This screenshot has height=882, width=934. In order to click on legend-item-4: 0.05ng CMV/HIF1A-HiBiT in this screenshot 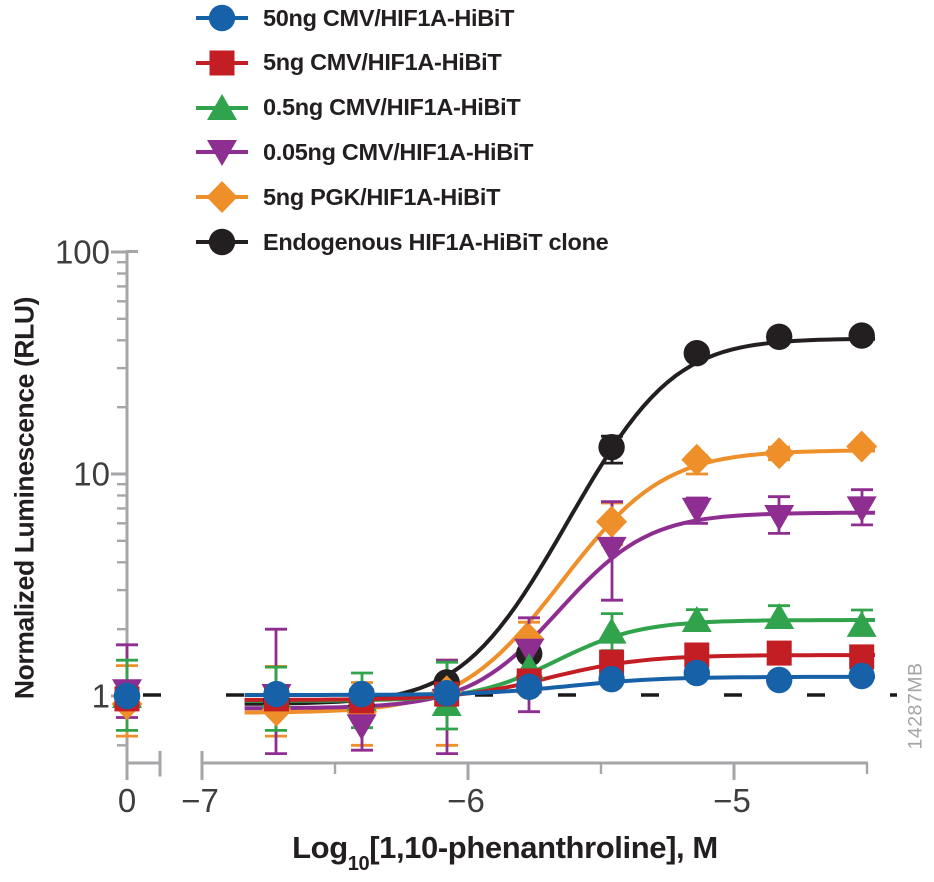, I will do `click(364, 152)`.